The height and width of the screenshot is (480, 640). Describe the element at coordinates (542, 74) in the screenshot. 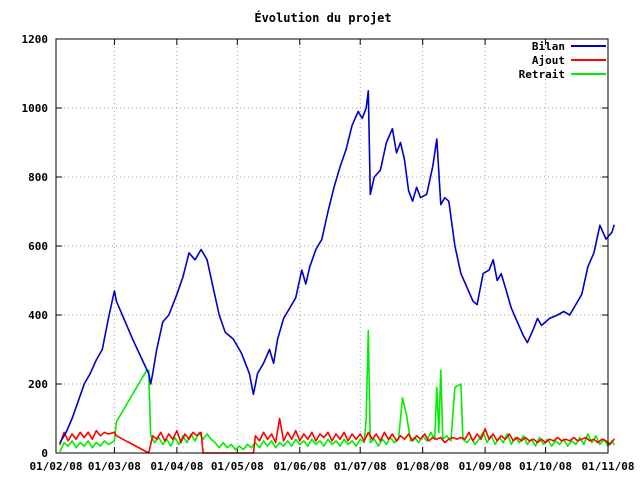

I see `legend-label: Retrait` at that location.